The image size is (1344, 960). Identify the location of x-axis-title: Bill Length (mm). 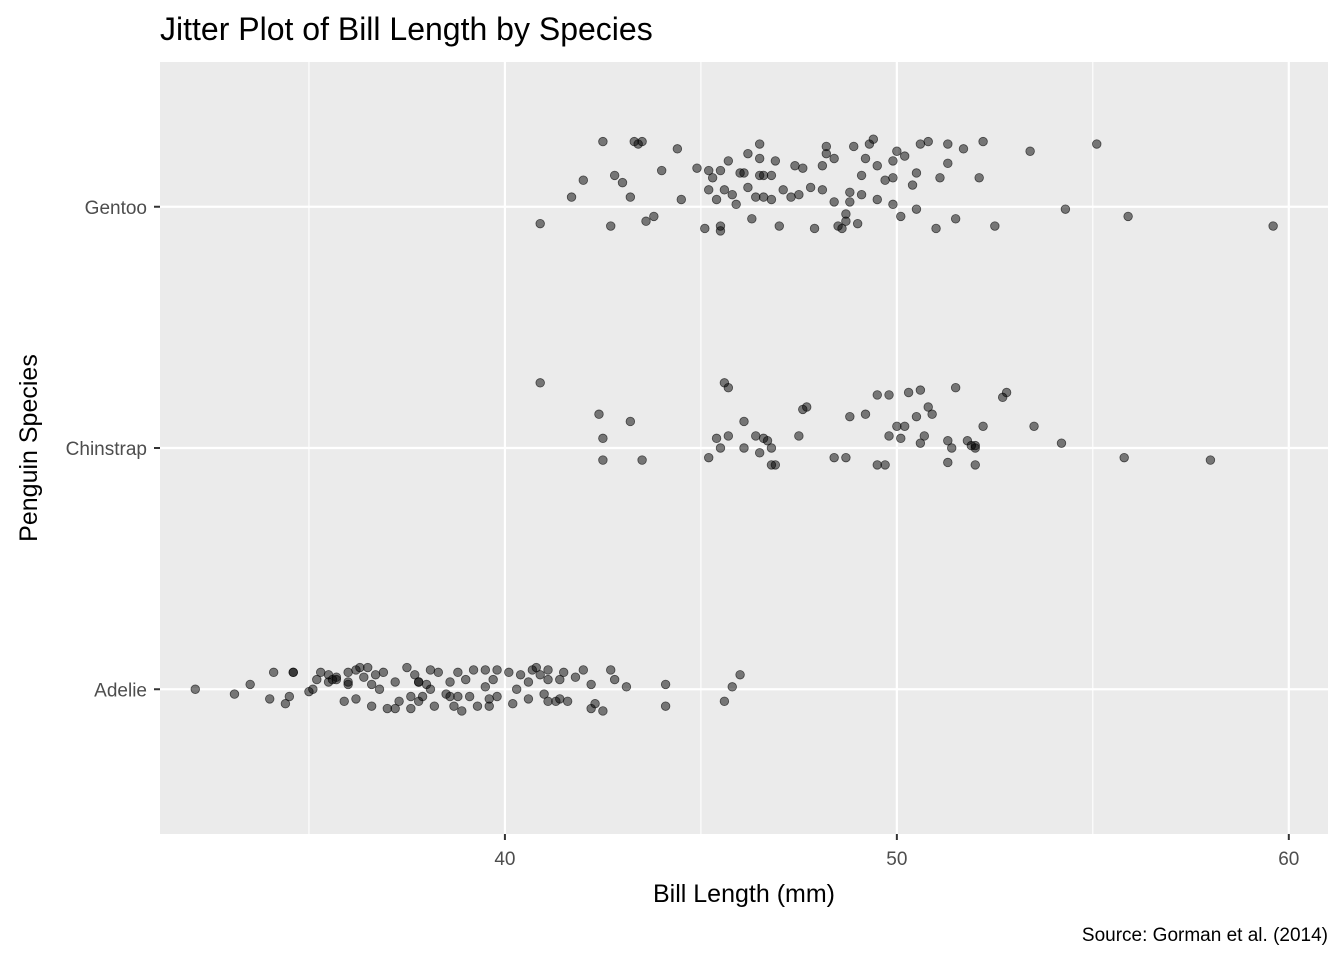
(744, 894).